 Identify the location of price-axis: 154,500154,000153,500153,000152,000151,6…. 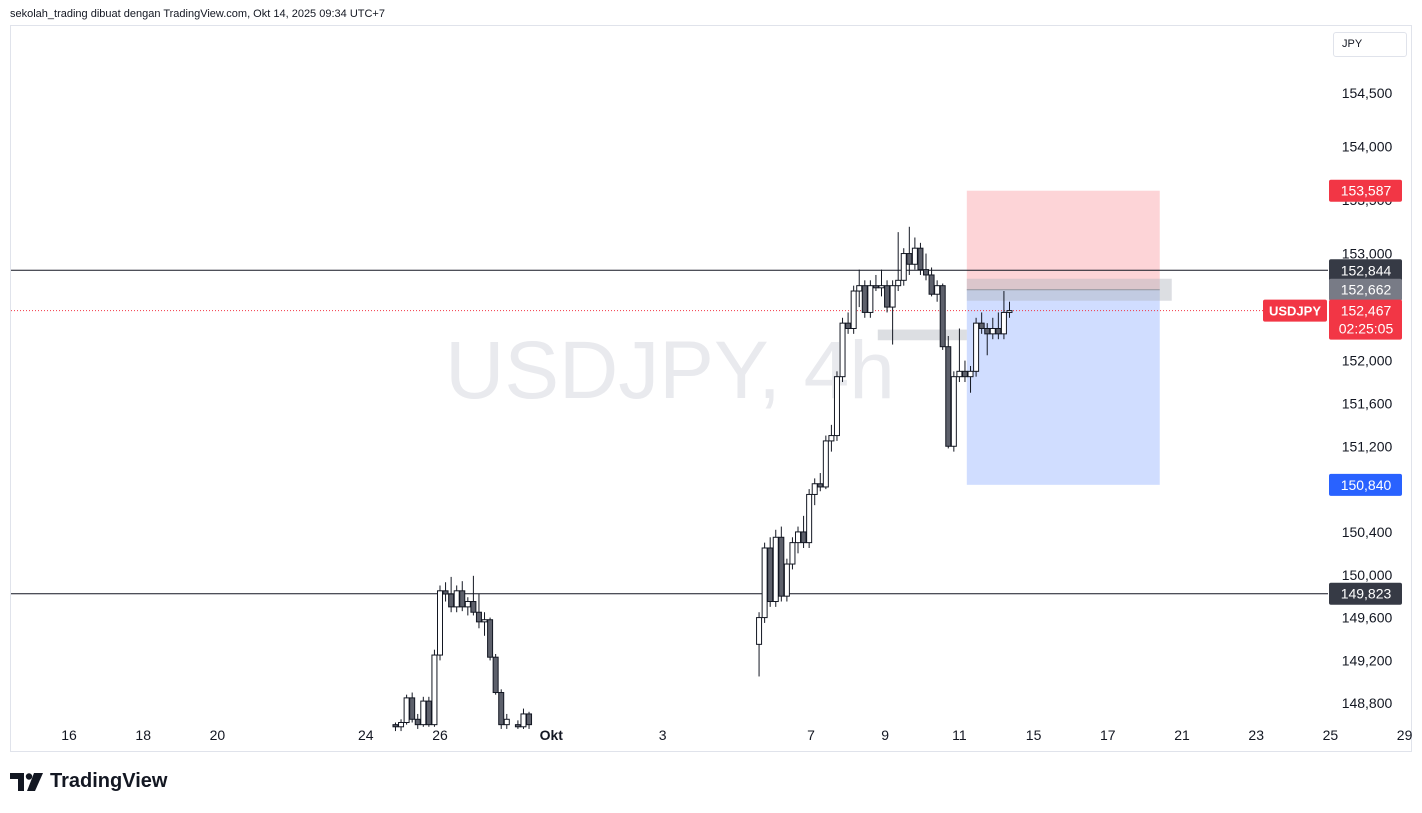
(1367, 398).